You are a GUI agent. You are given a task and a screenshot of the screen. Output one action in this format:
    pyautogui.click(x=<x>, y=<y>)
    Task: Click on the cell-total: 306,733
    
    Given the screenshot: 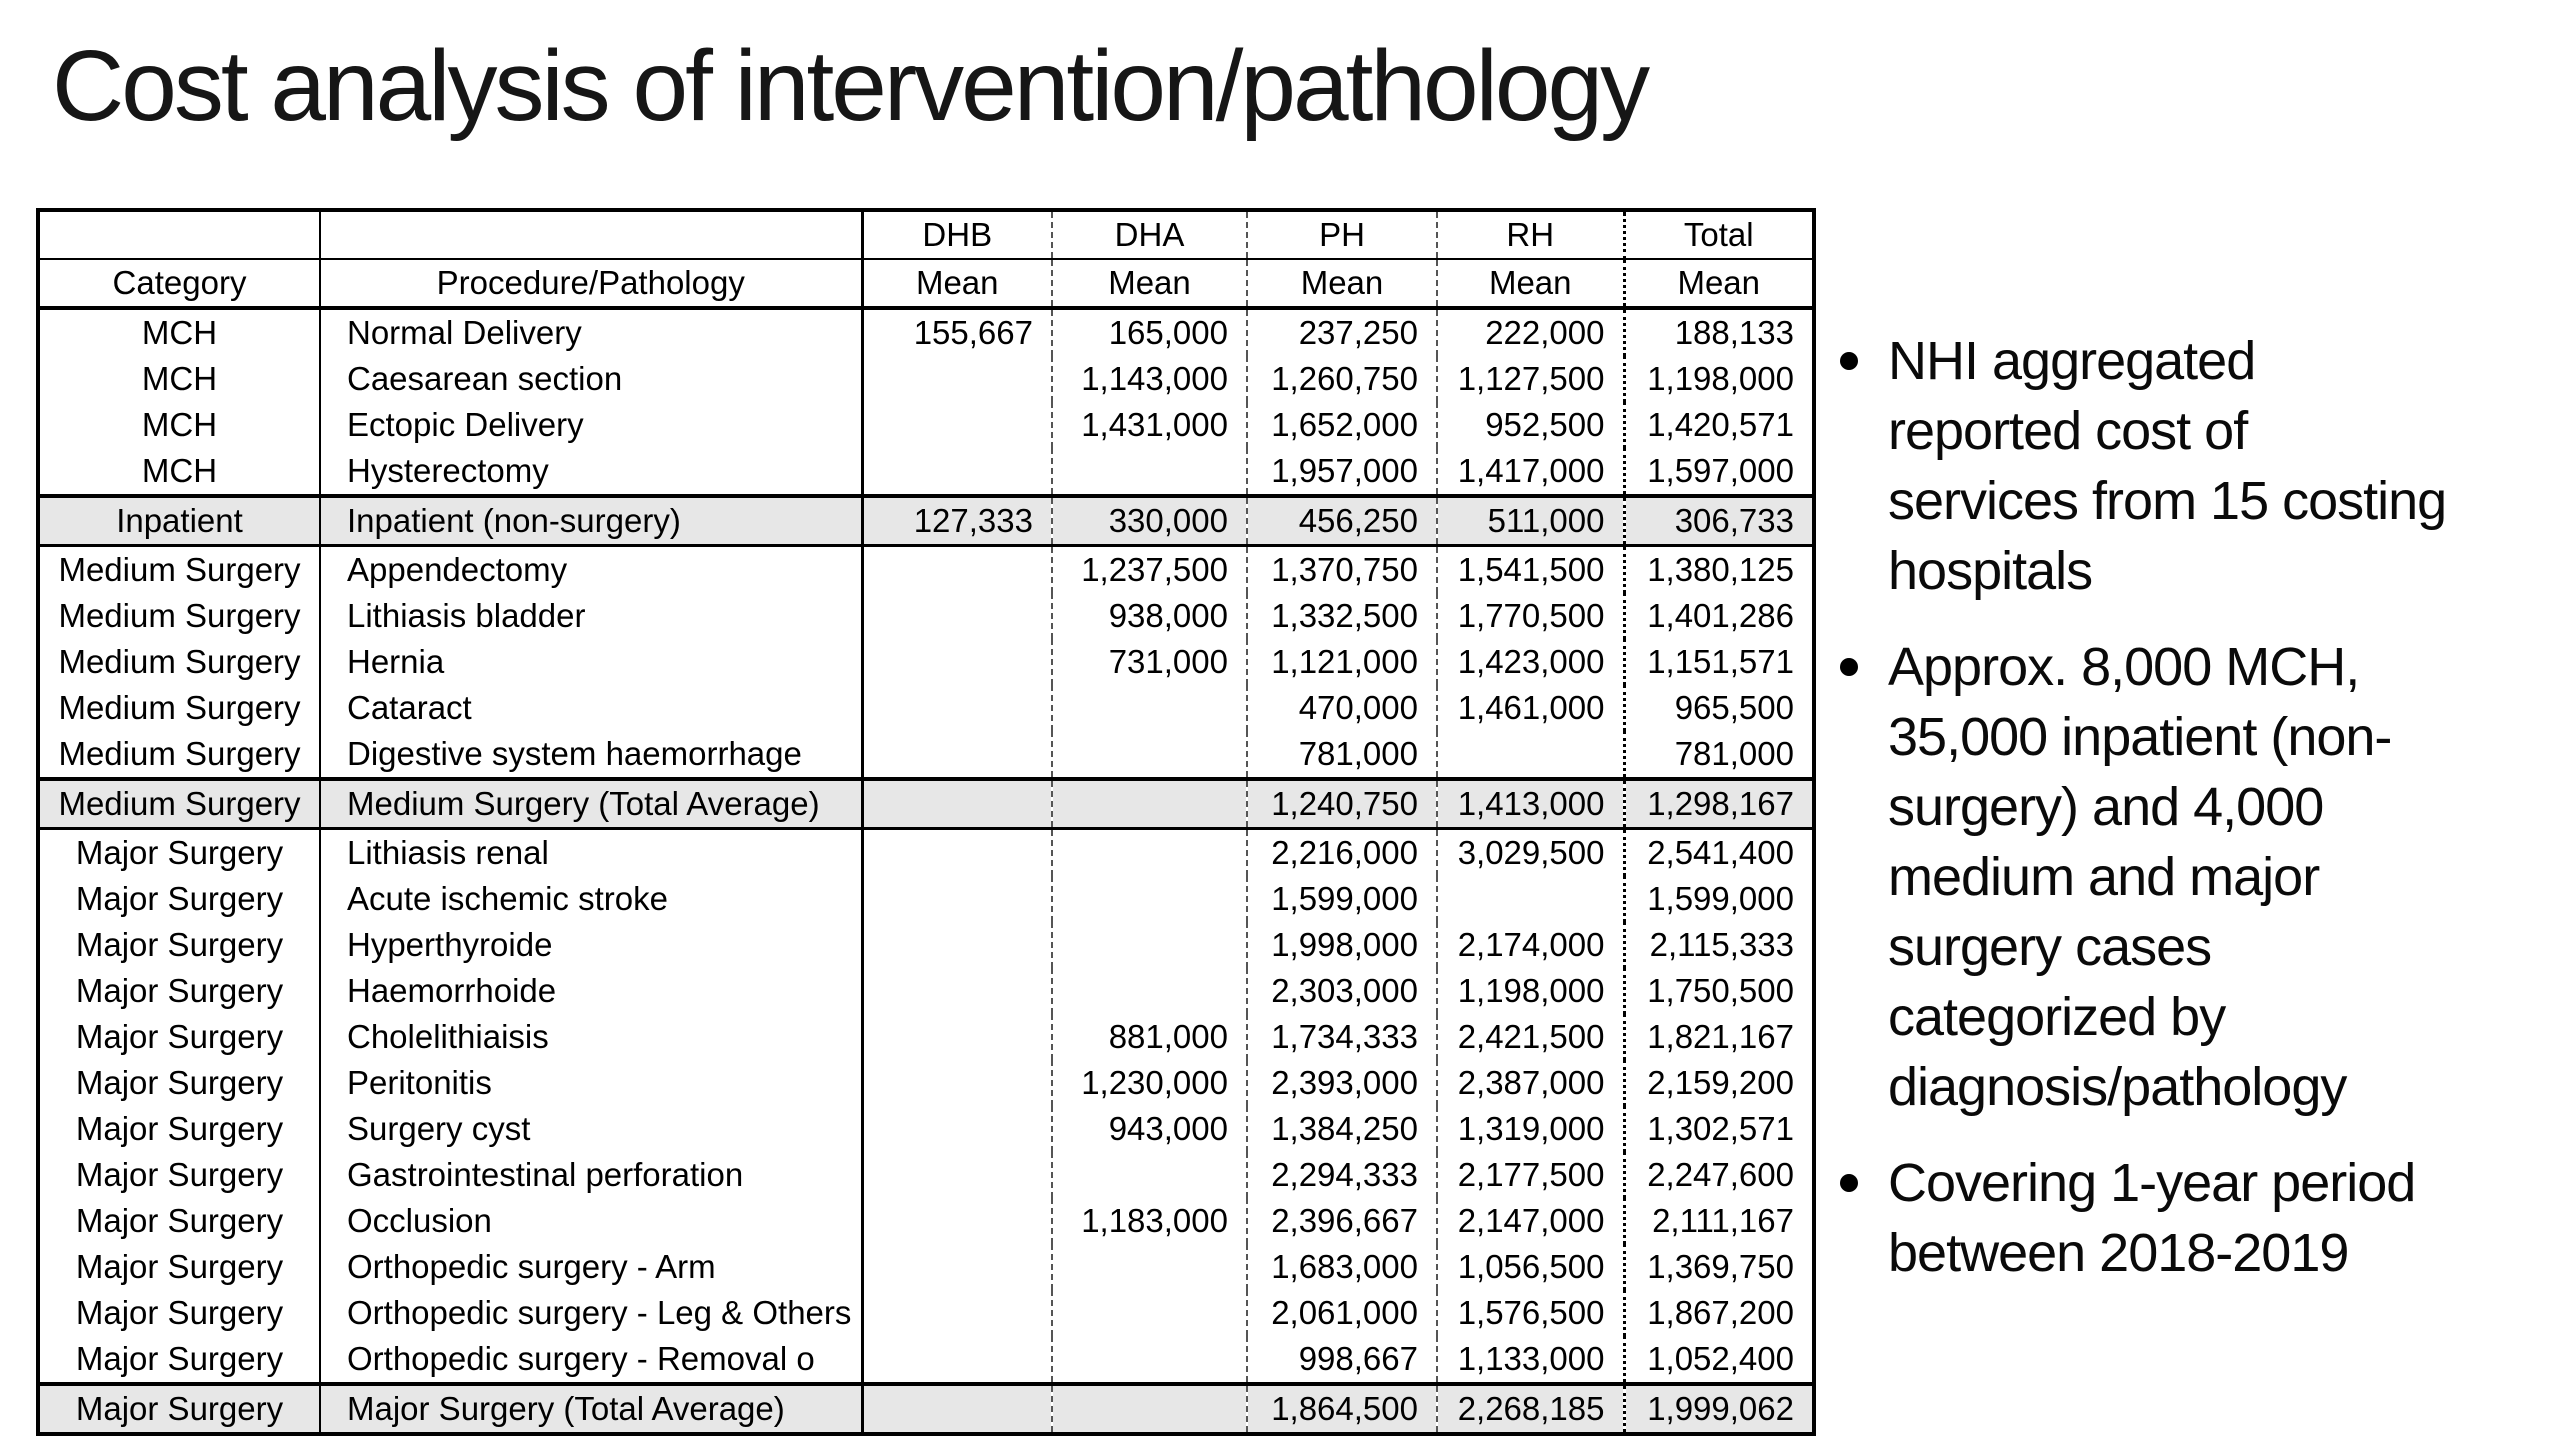 What is the action you would take?
    pyautogui.click(x=1719, y=520)
    